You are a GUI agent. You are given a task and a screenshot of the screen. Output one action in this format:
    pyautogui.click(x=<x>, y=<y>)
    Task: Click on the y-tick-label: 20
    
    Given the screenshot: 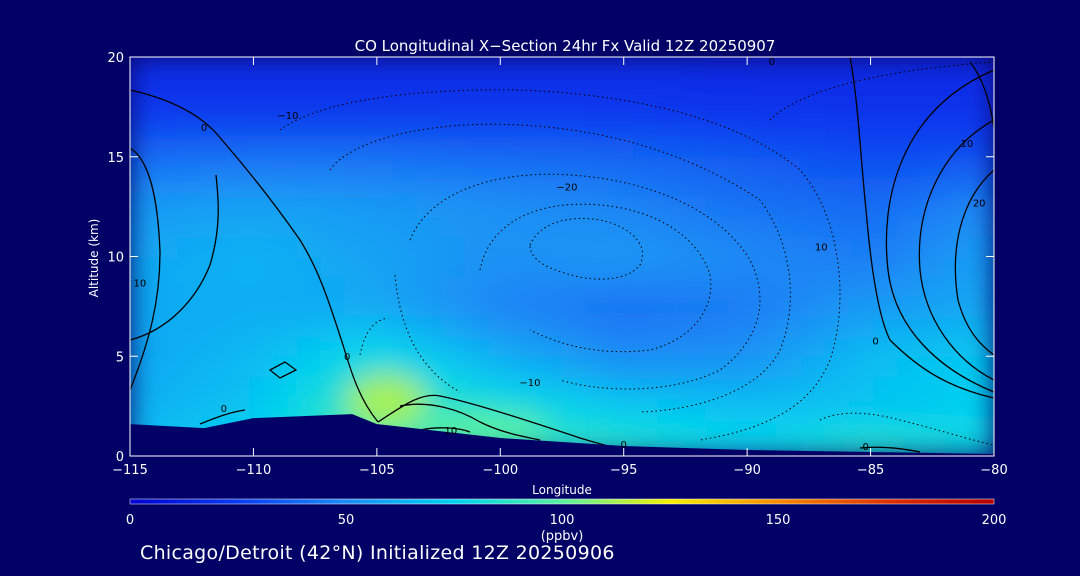 What is the action you would take?
    pyautogui.click(x=115, y=58)
    